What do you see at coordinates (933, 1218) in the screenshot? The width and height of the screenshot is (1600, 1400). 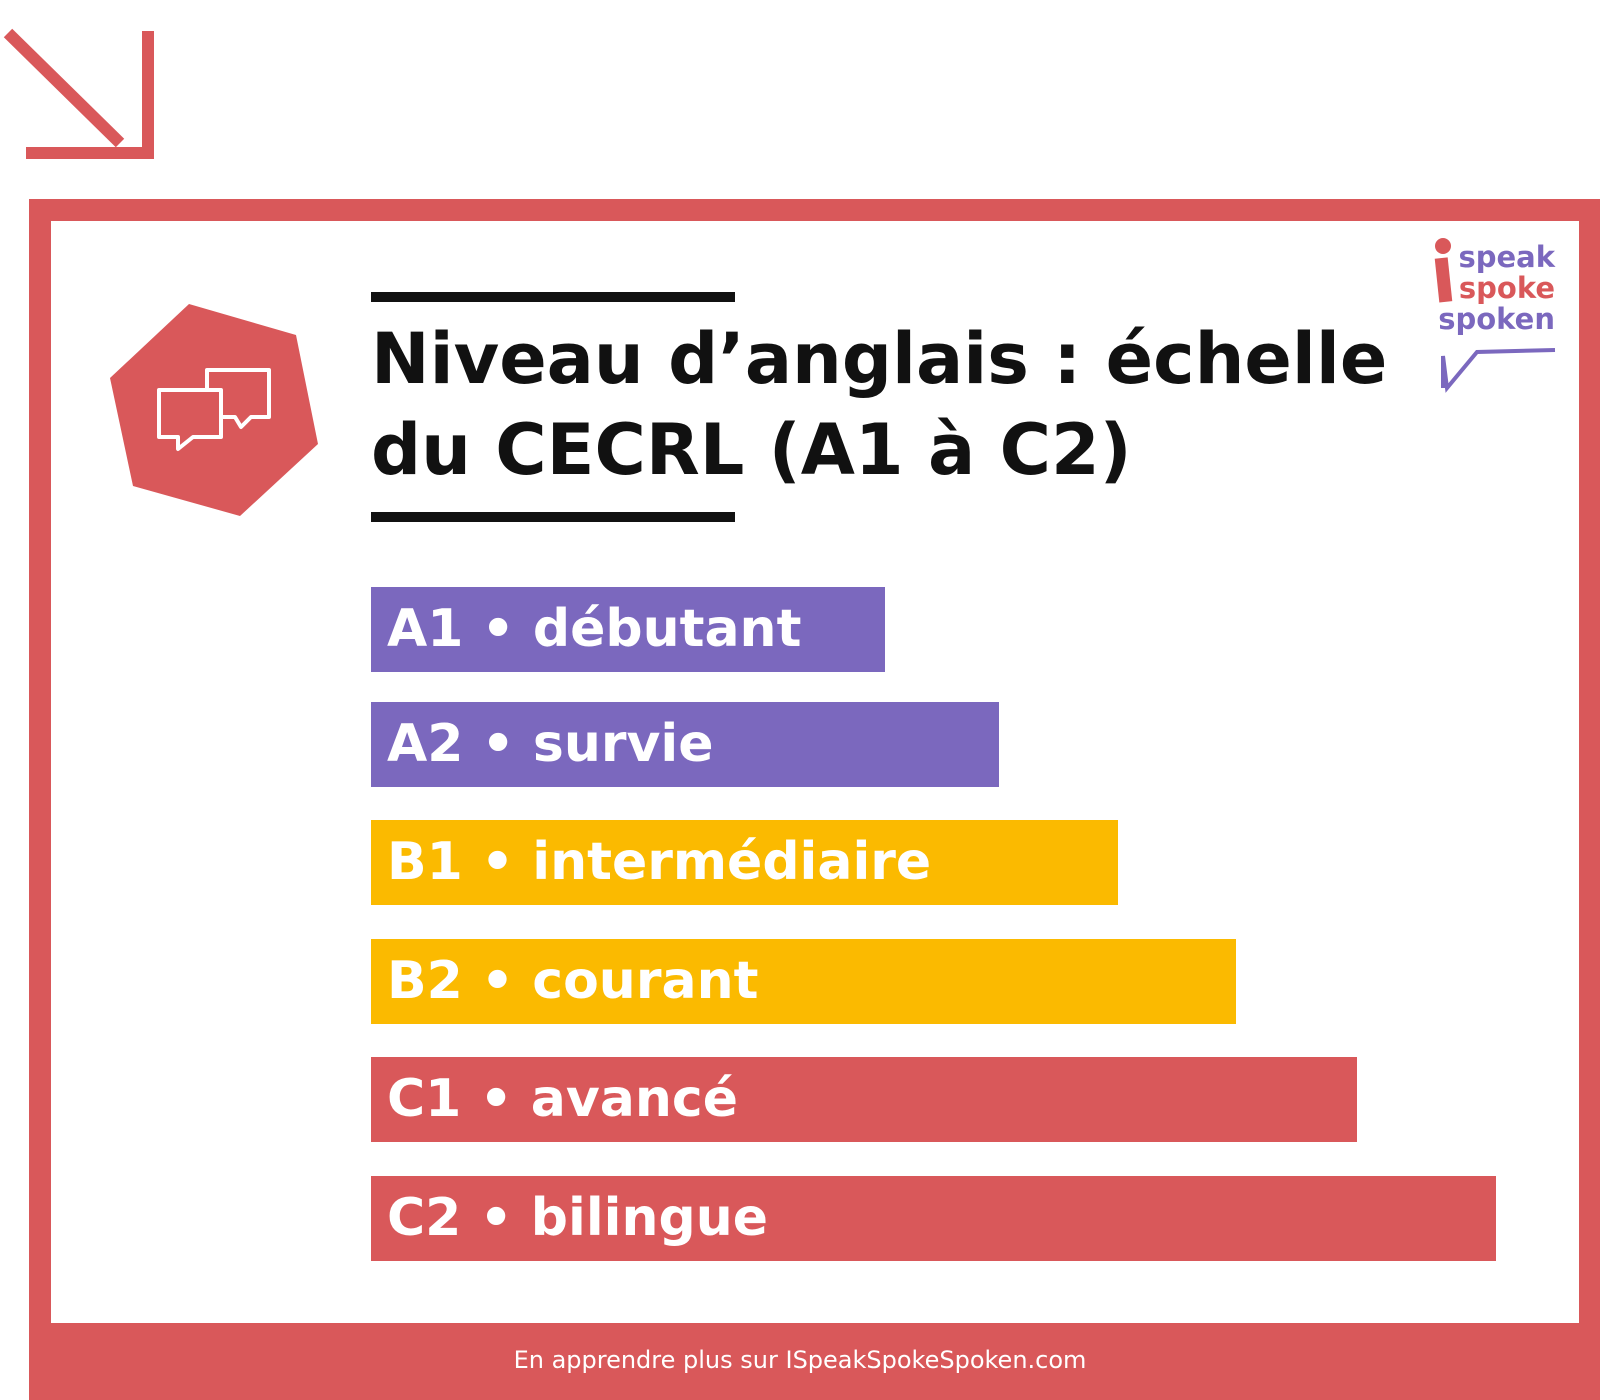 I see `level-bar: C2 • bilingue` at bounding box center [933, 1218].